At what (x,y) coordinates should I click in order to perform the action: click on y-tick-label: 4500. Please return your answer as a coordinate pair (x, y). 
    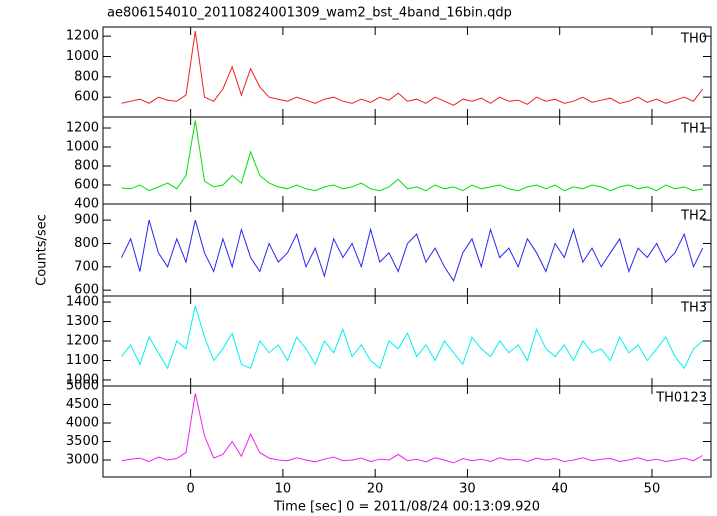
    Looking at the image, I should click on (82, 404).